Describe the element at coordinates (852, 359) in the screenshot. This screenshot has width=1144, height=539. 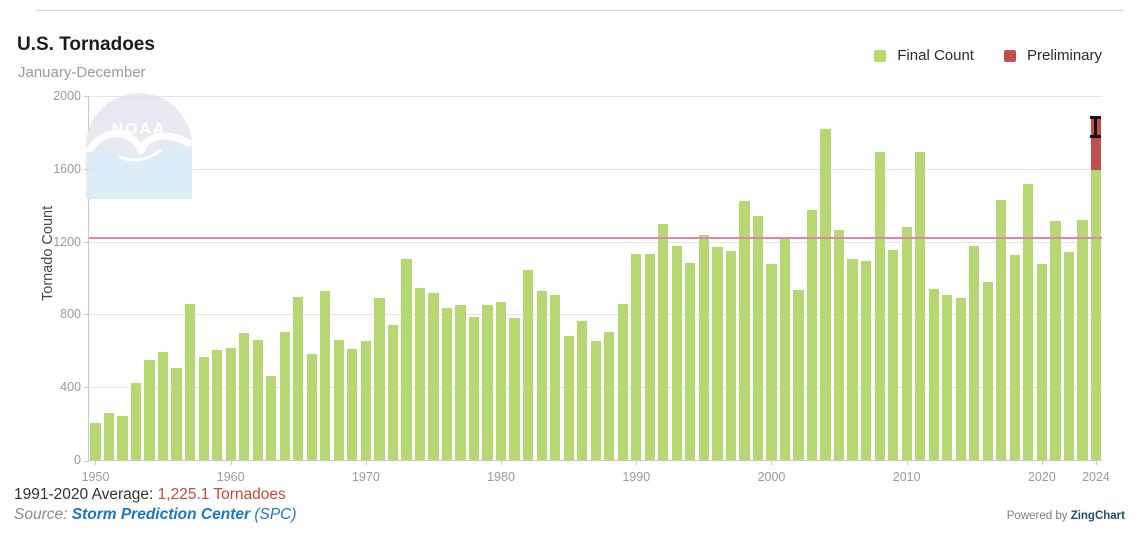
I see `bar-2006` at that location.